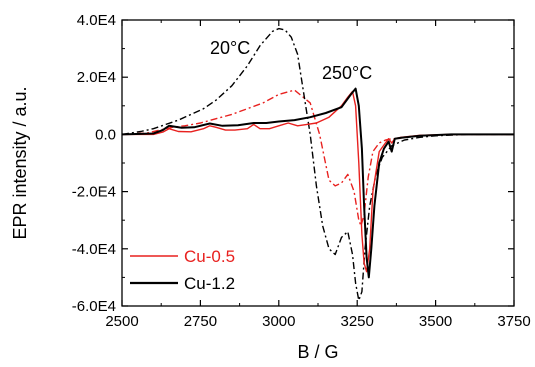  Describe the element at coordinates (230, 48) in the screenshot. I see `annotation-20c: 20°C` at that location.